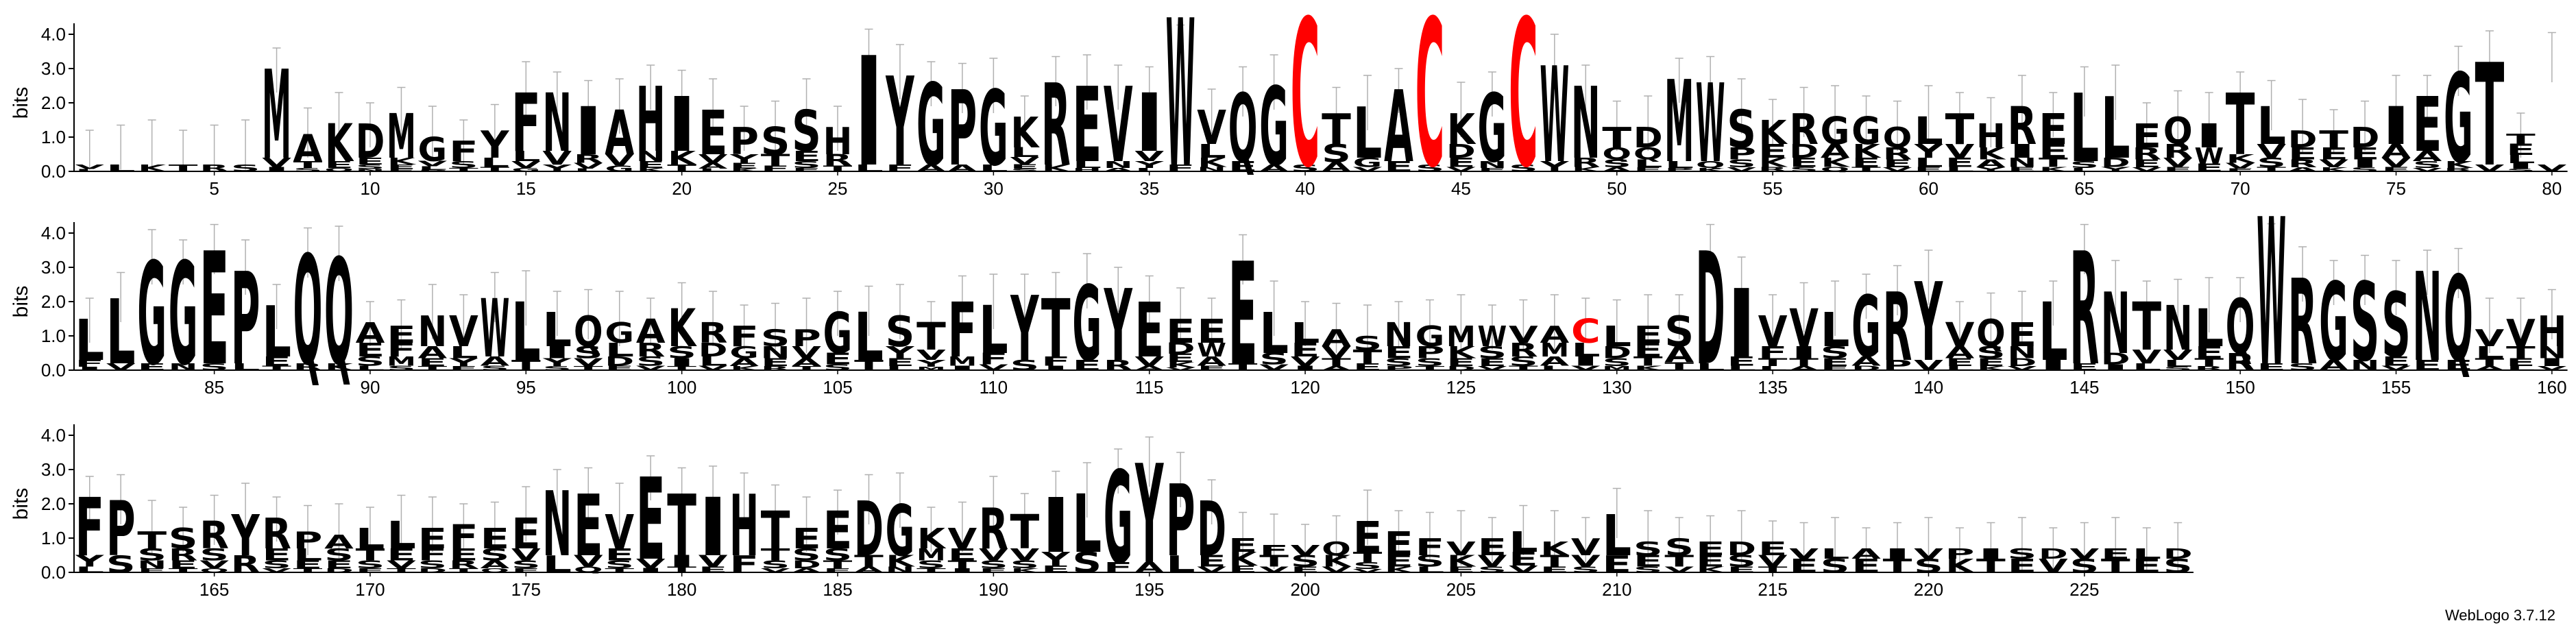 This screenshot has height=632, width=2576. What do you see at coordinates (1149, 567) in the screenshot?
I see `letter-pos-195-A: A` at bounding box center [1149, 567].